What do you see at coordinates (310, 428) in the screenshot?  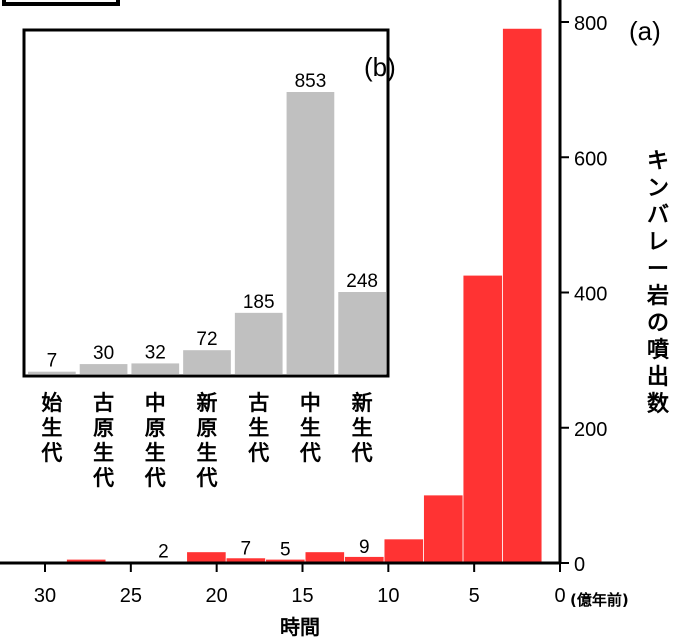 I see `inset-category-label: 中生代` at bounding box center [310, 428].